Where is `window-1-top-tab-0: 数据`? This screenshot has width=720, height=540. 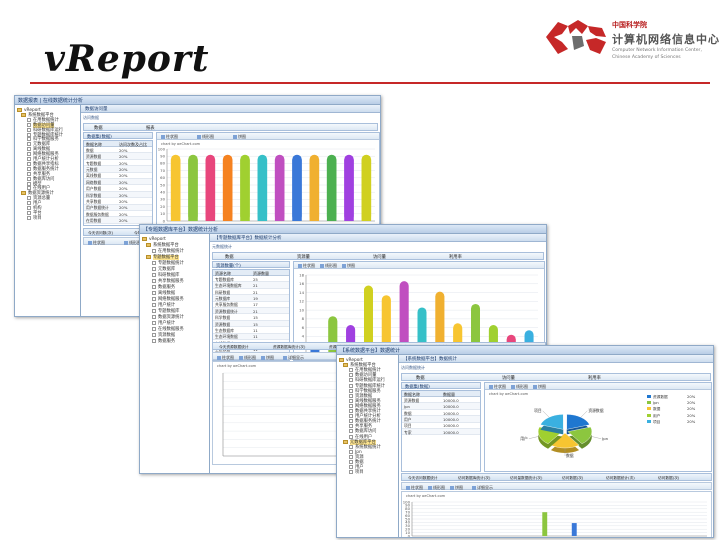 window-1-top-tab-0: 数据 is located at coordinates (98, 128).